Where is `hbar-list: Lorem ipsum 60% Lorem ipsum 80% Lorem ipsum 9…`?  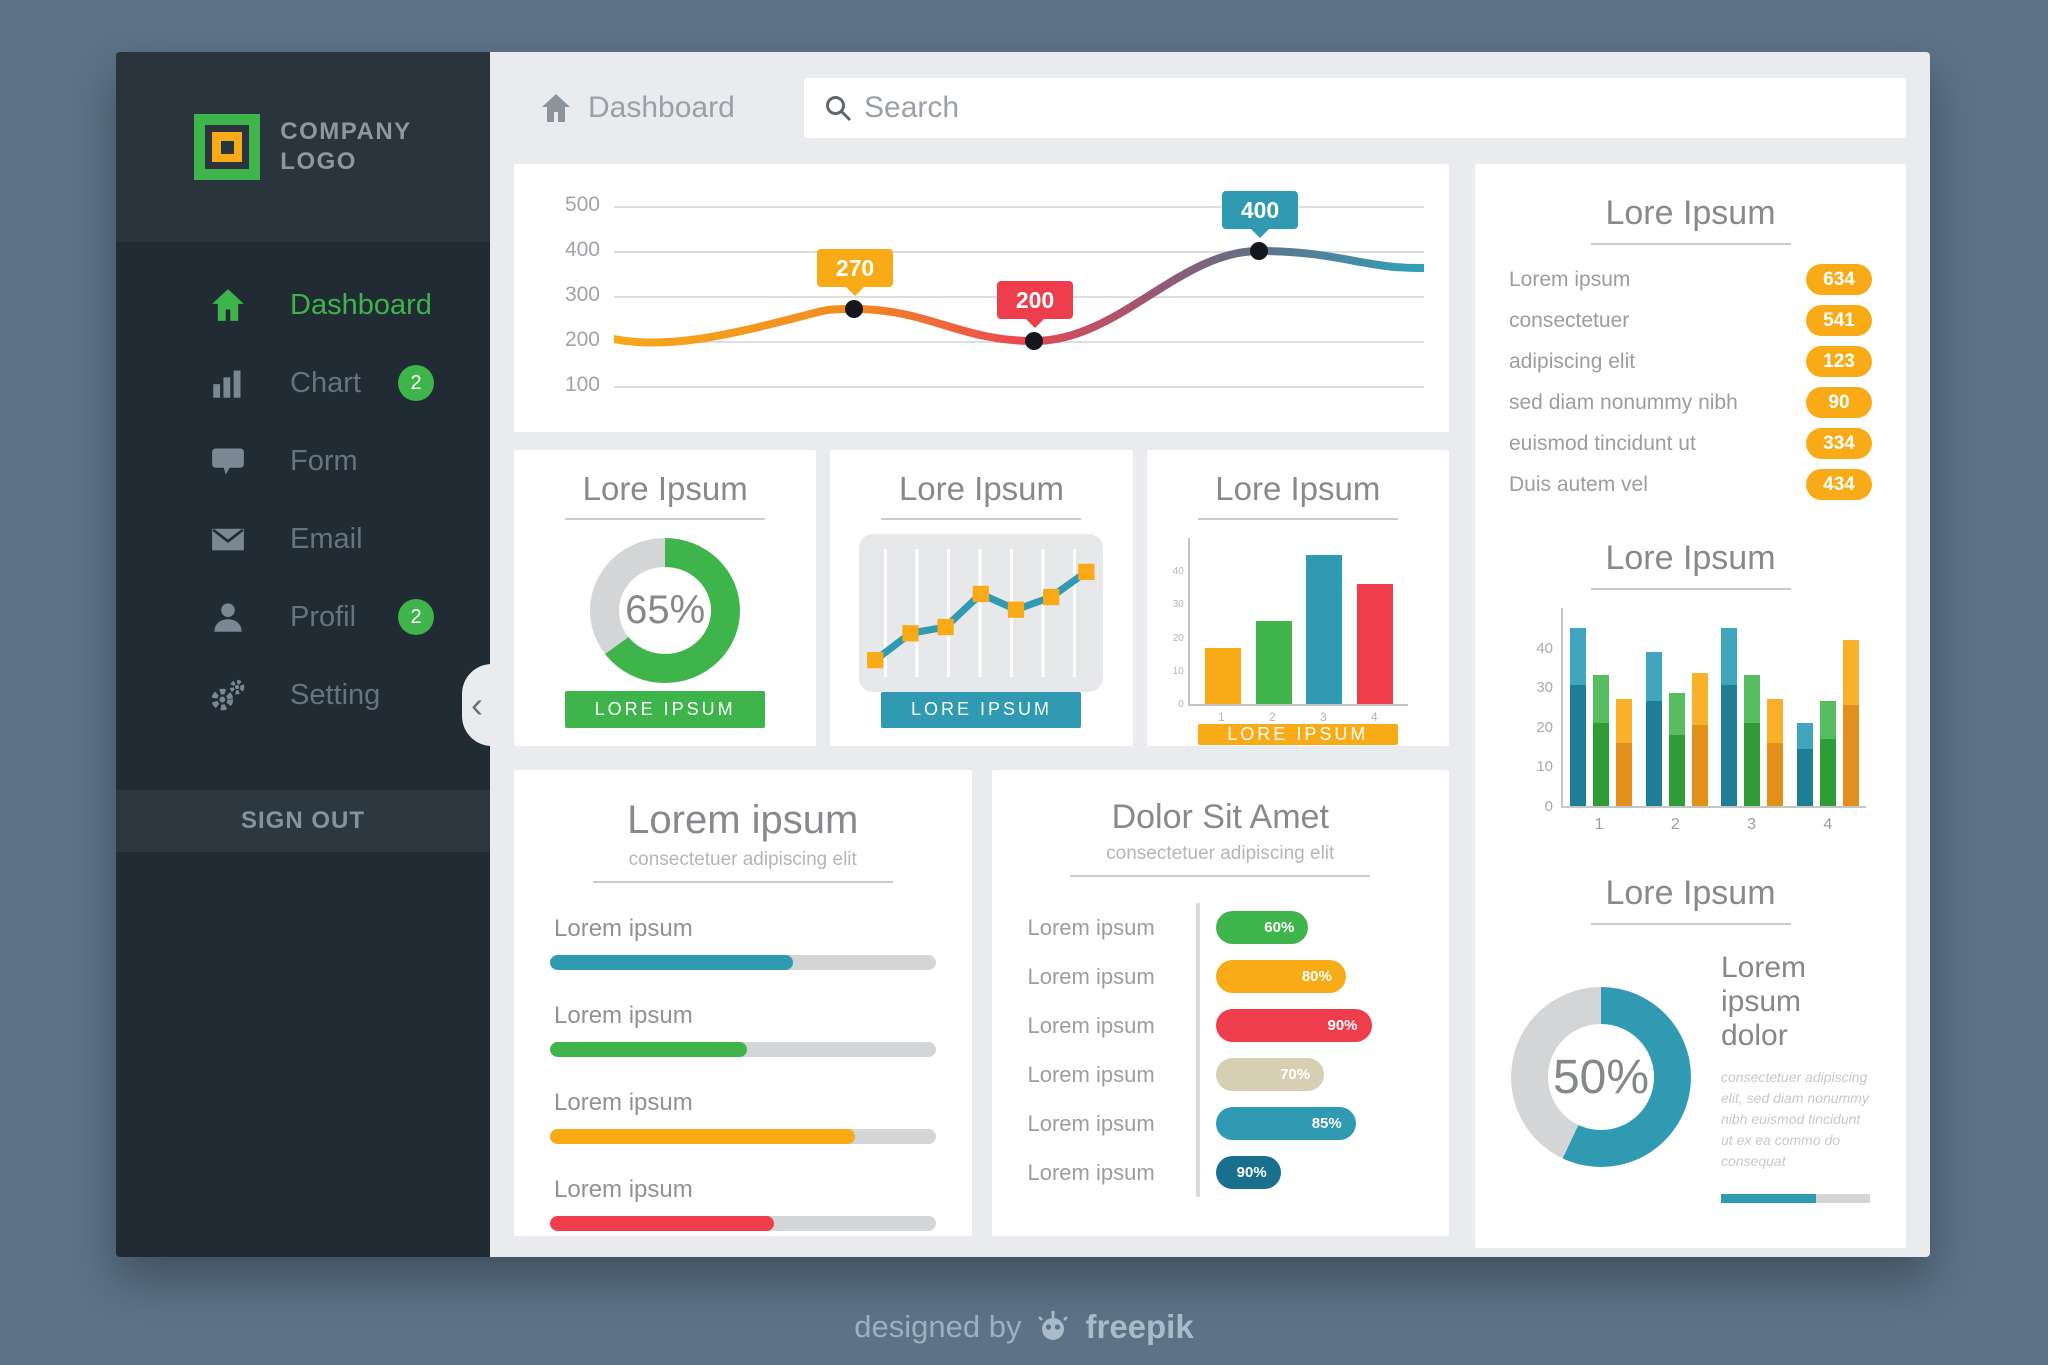
hbar-list: Lorem ipsum 60% Lorem ipsum 80% Lorem ipsum 9… is located at coordinates (1221, 1050).